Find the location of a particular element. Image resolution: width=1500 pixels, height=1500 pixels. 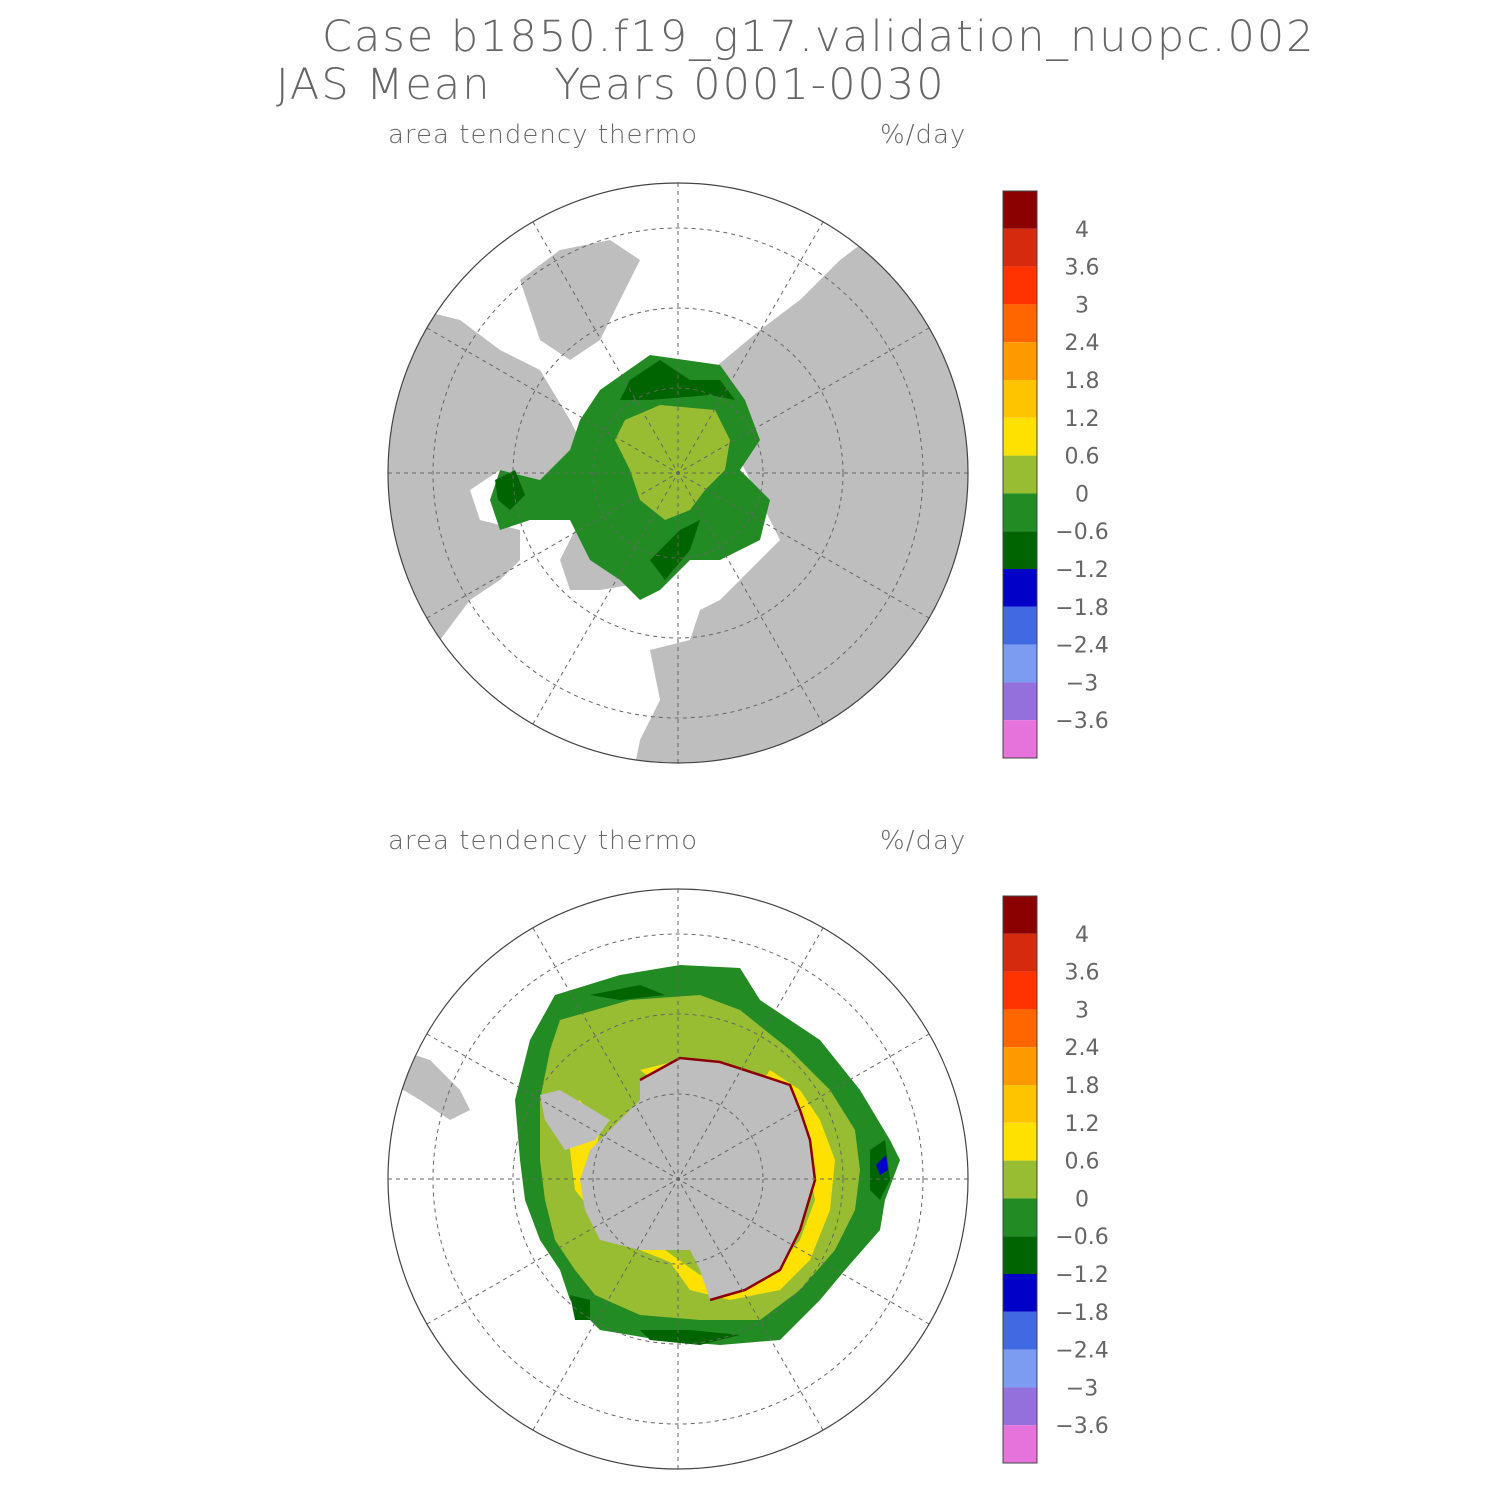

colorbar-north-tick-label: 3.6 is located at coordinates (1082, 268).